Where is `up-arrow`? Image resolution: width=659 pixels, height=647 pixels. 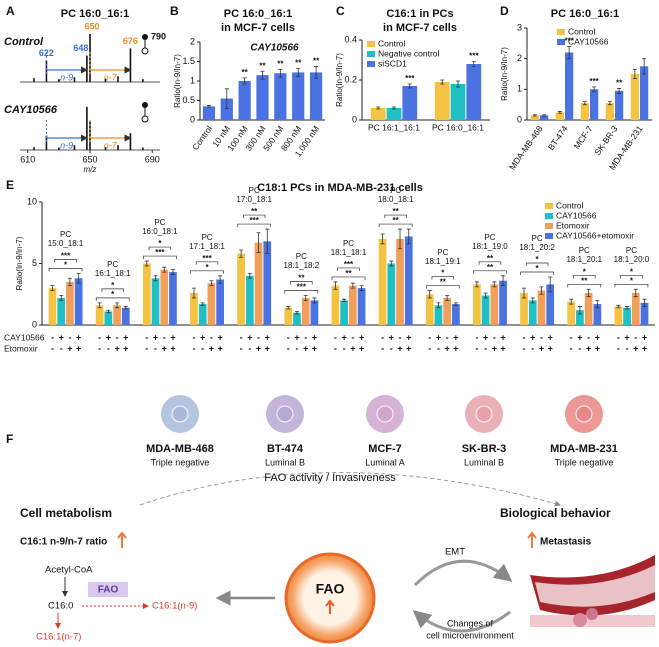 up-arrow is located at coordinates (122, 539).